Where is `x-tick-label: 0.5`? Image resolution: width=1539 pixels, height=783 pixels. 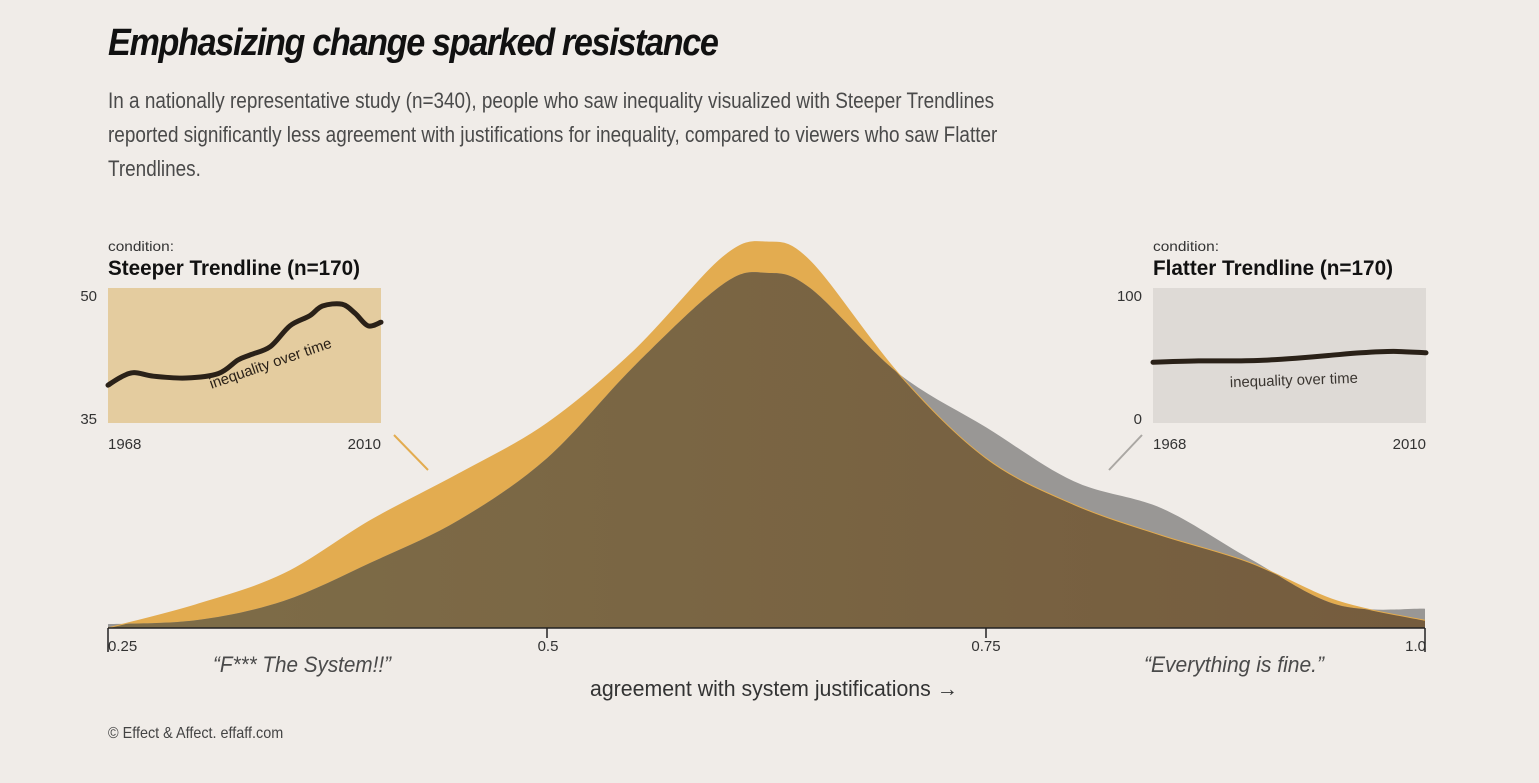 x-tick-label: 0.5 is located at coordinates (548, 646).